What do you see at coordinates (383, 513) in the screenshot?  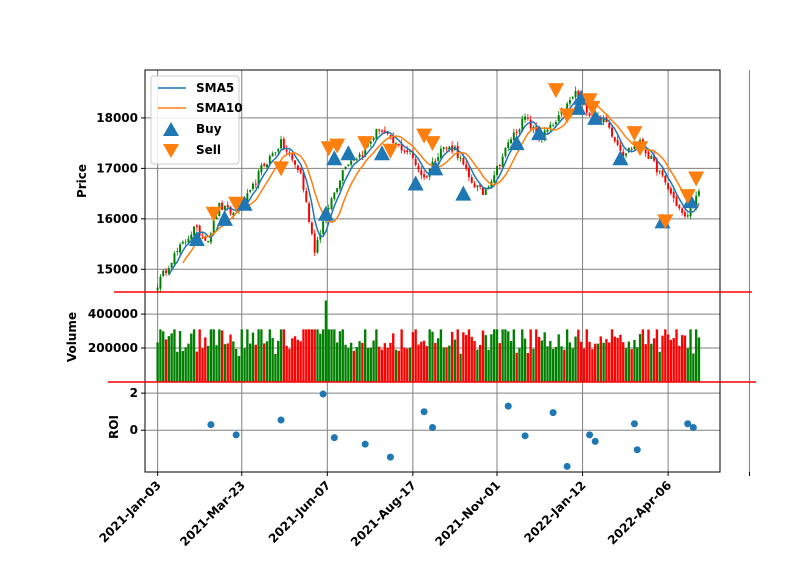 I see `x-tick-label: 2021-Aug-17` at bounding box center [383, 513].